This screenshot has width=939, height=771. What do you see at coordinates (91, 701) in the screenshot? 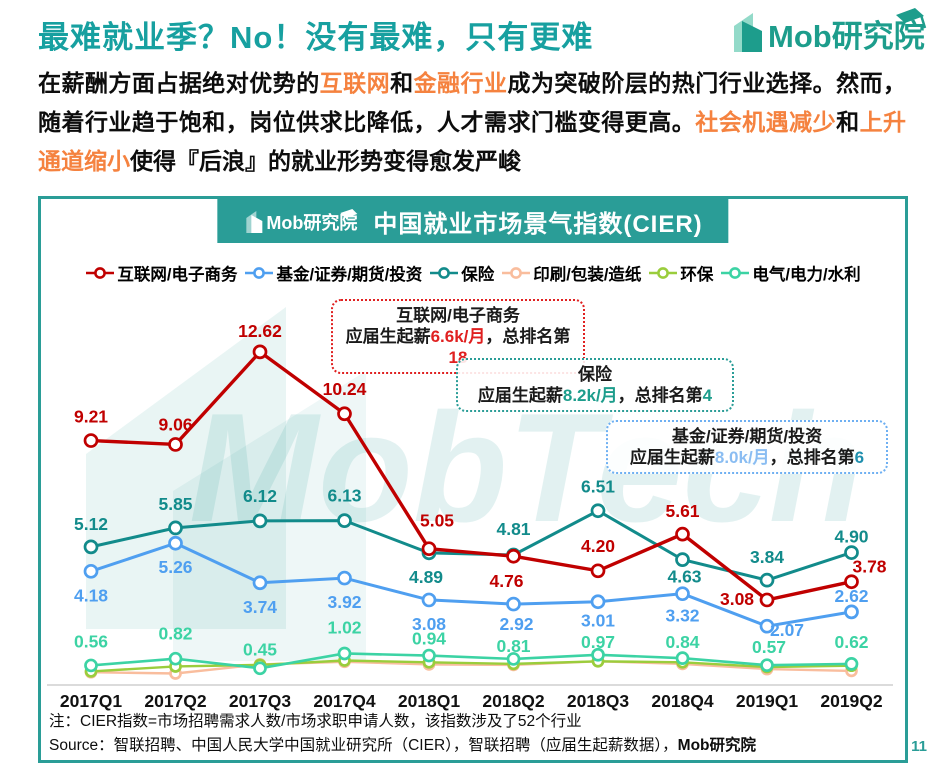
I see `x-axis-label: 2017Q1` at bounding box center [91, 701].